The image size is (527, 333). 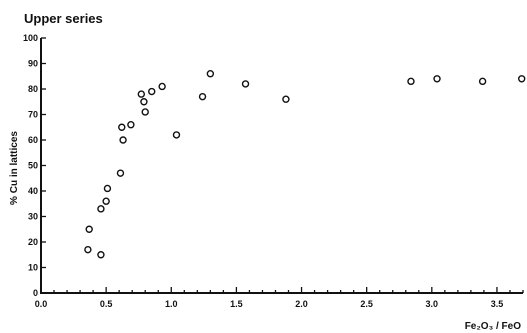 What do you see at coordinates (41, 304) in the screenshot?
I see `x-tick-label: 0.0` at bounding box center [41, 304].